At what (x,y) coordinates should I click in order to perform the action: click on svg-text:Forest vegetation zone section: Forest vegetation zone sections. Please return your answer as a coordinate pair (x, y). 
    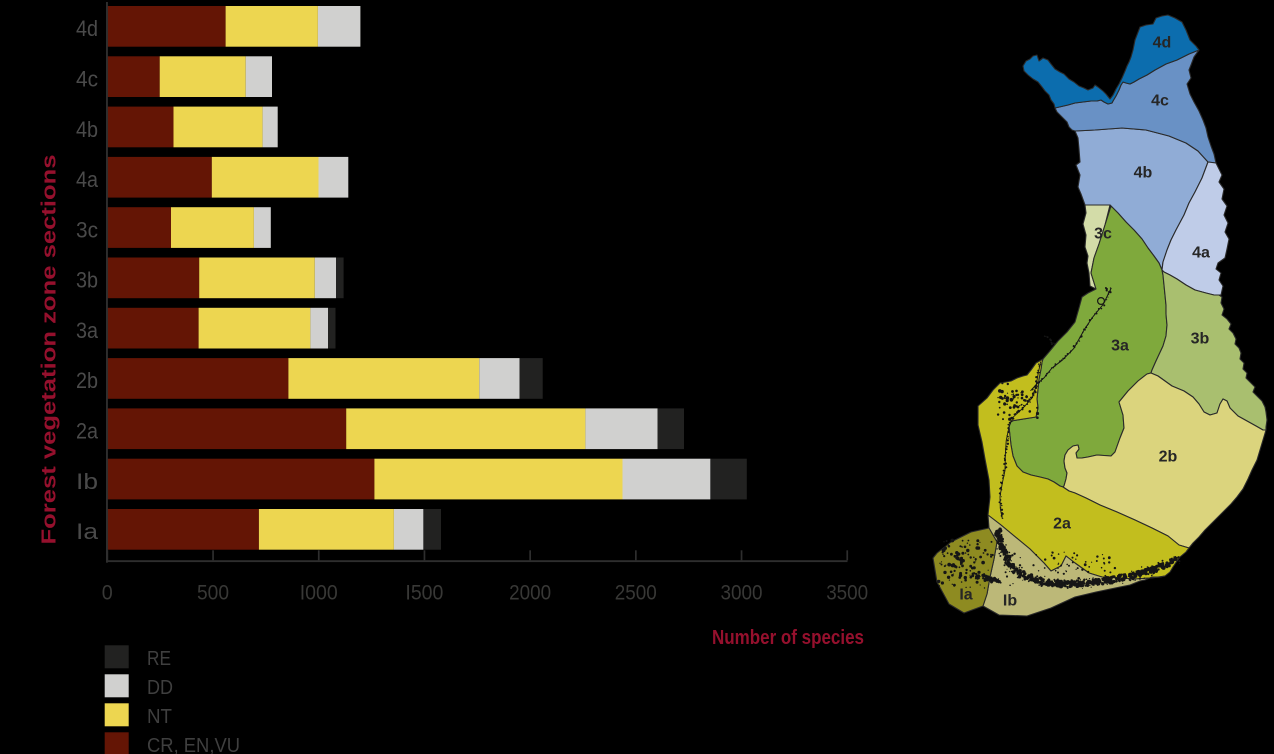
    Looking at the image, I should click on (50, 350).